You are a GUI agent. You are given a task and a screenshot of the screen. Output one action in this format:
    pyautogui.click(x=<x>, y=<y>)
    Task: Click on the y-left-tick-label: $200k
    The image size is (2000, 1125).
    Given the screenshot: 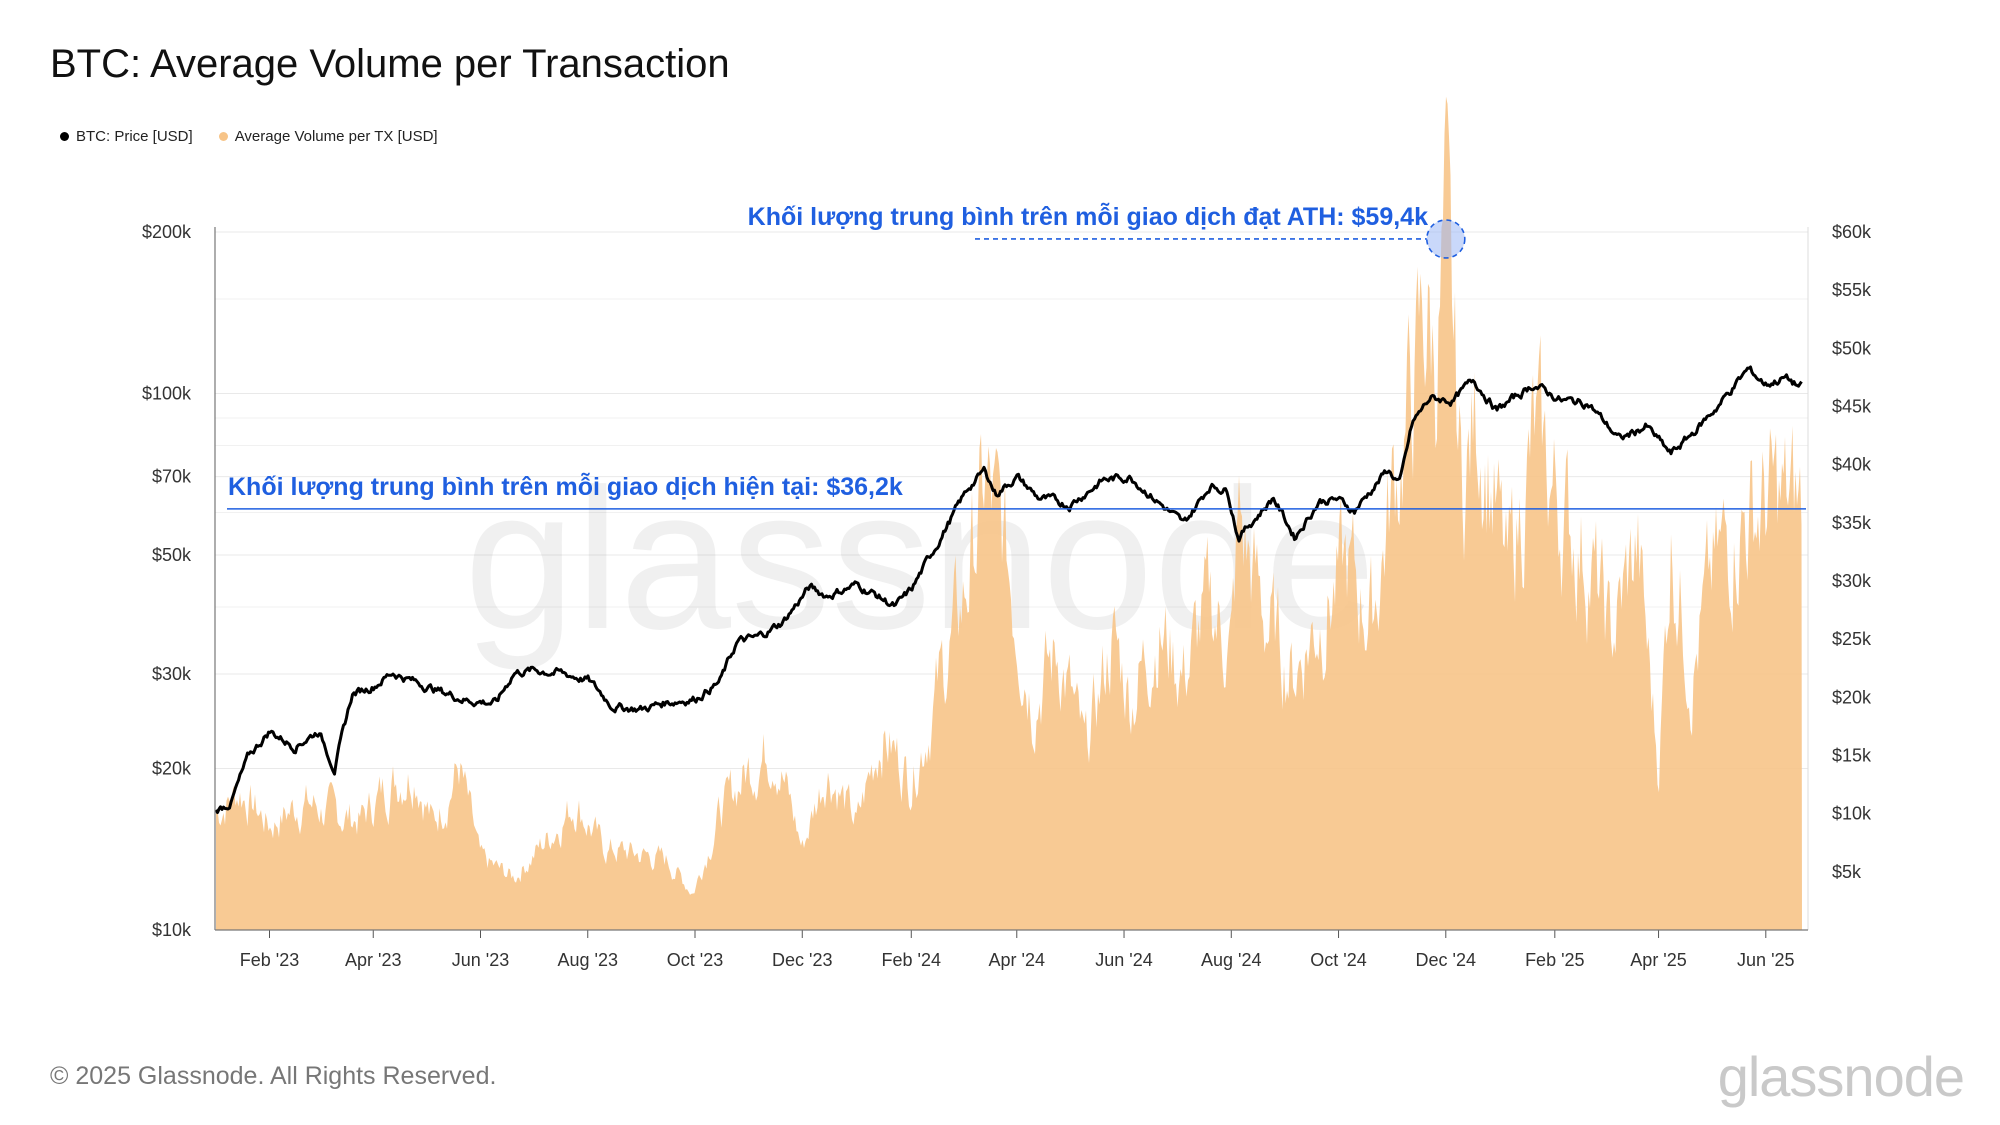 What is the action you would take?
    pyautogui.click(x=167, y=232)
    